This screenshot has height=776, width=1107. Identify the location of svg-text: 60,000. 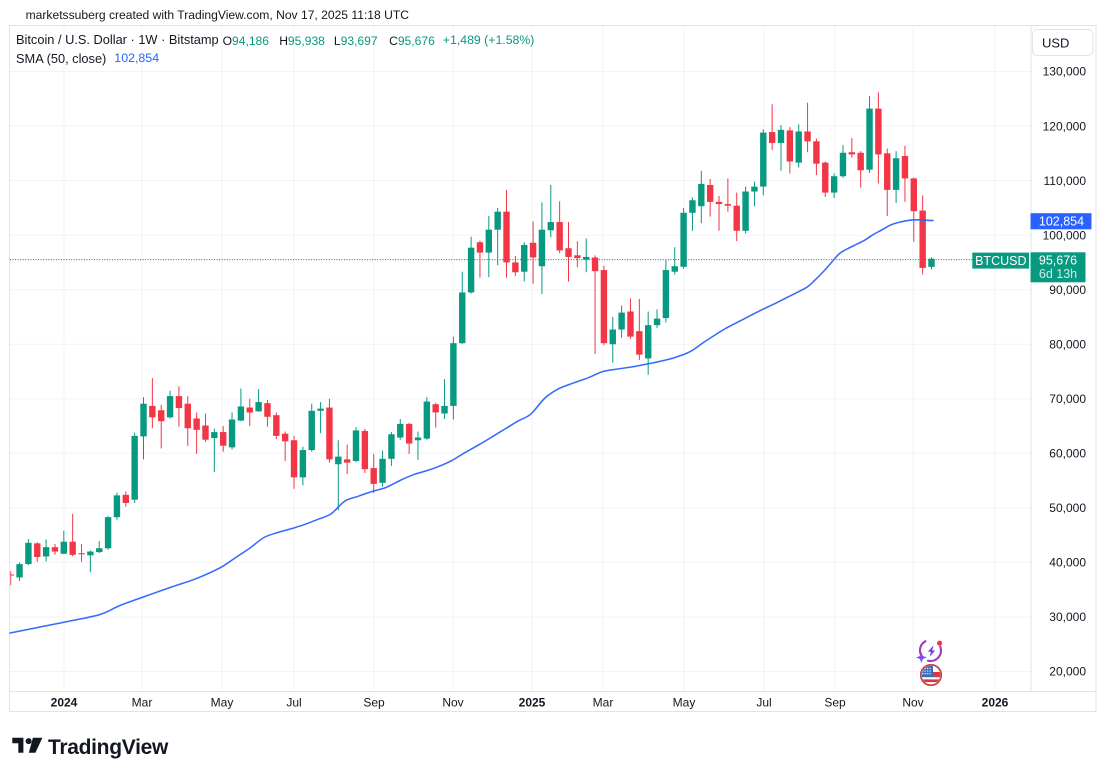
(1067, 454).